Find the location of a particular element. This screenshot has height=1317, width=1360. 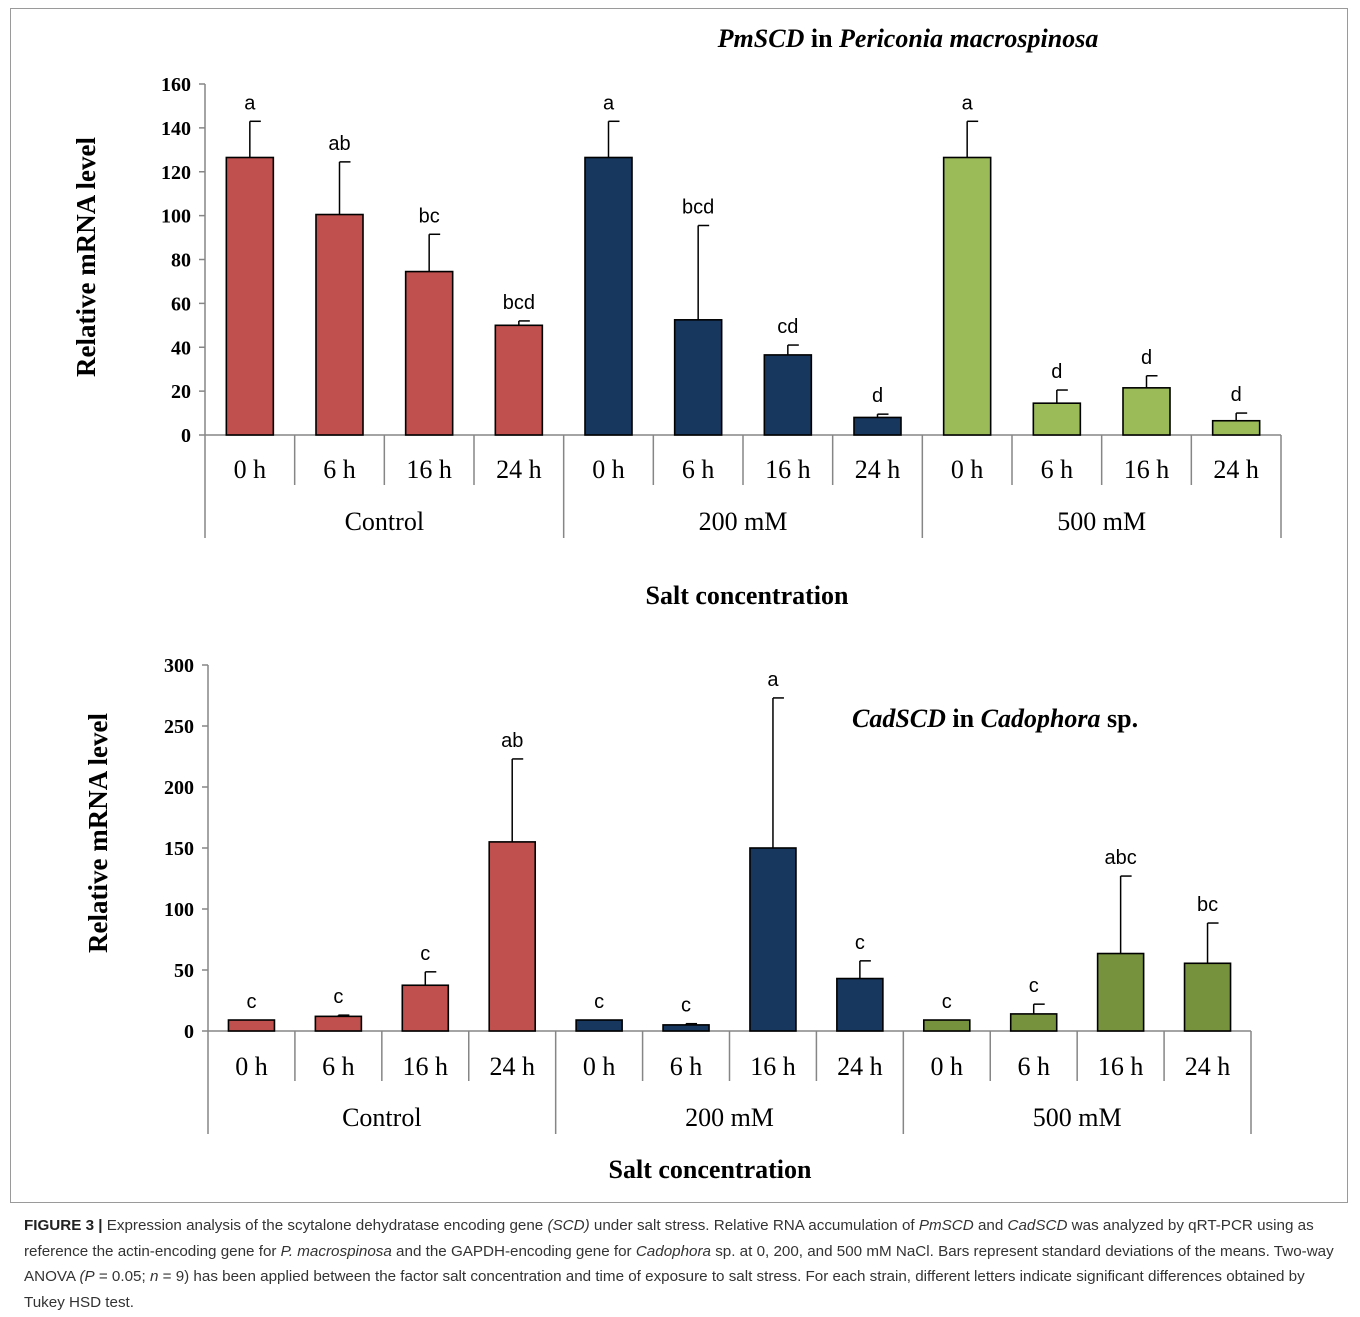

y-tick-label: 40 is located at coordinates (181, 348).